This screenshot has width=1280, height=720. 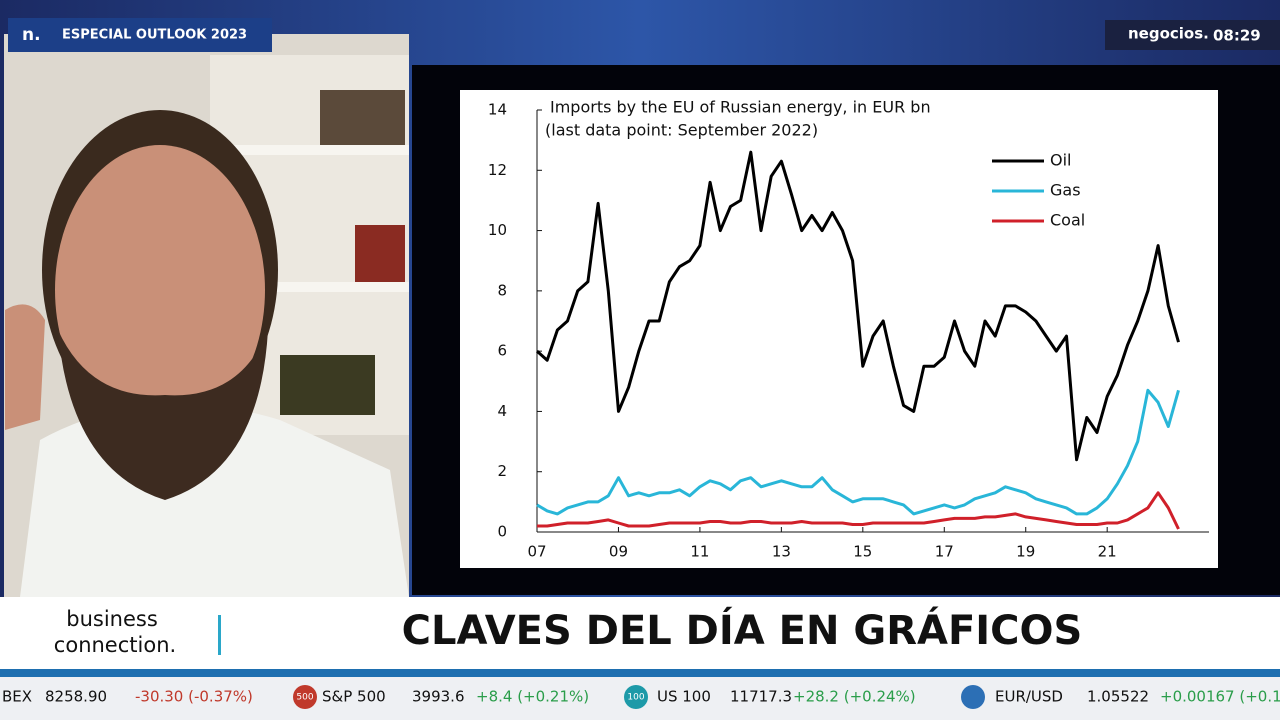 I want to click on channel-badge, so click(x=1192, y=35).